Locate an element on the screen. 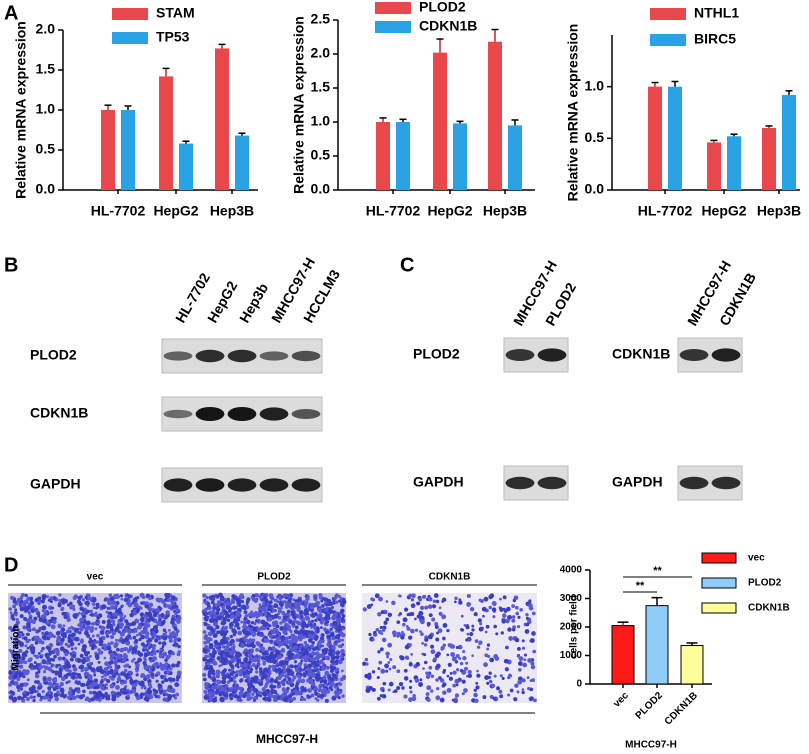  legend-label: STAM is located at coordinates (175, 13).